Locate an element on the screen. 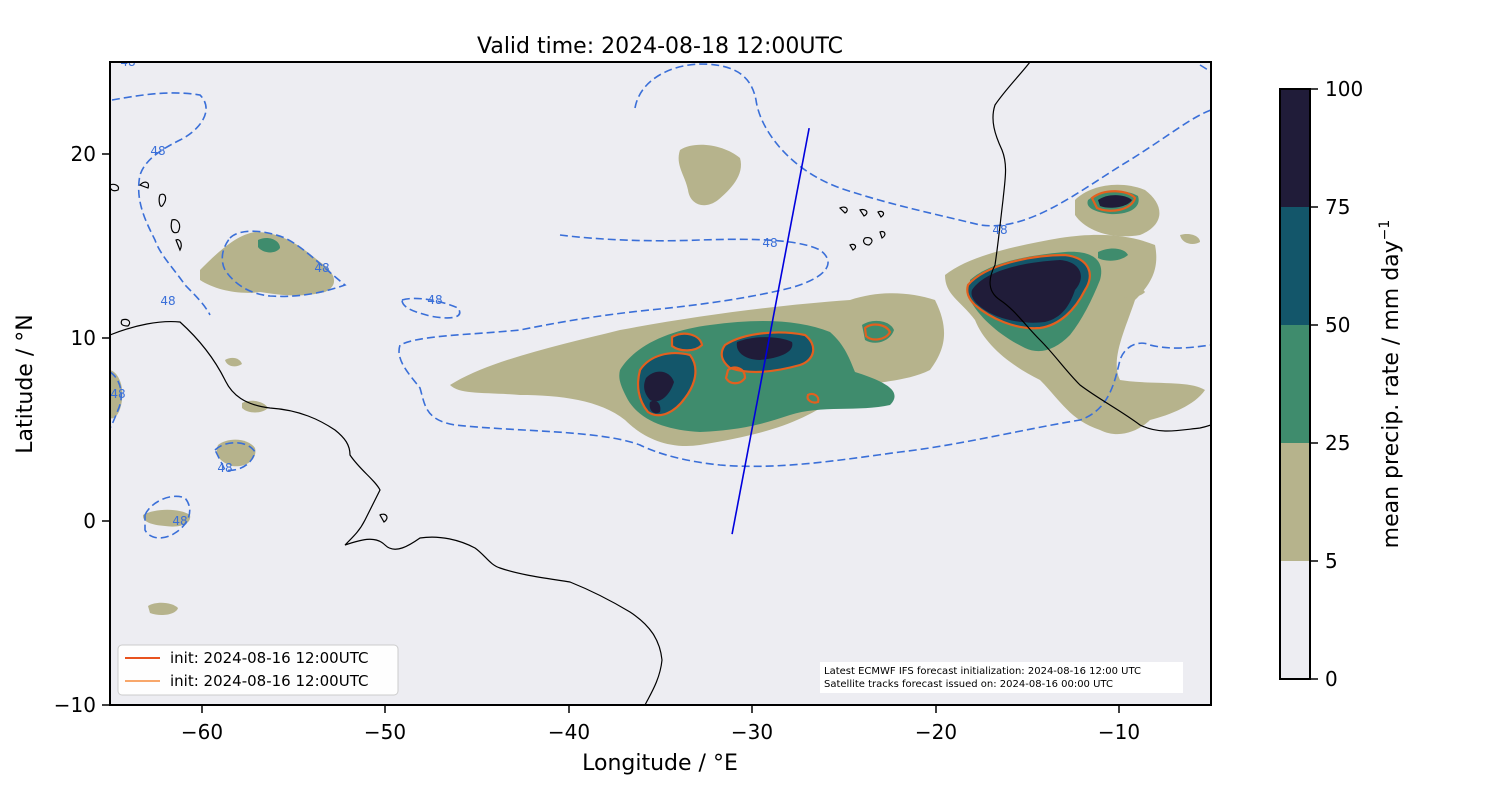 This screenshot has height=800, width=1500. note-box is located at coordinates (1001, 677).